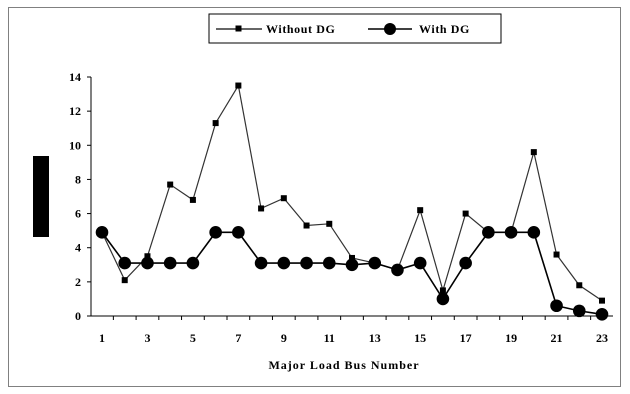 This screenshot has height=394, width=630. I want to click on x-tick-label: 5, so click(193, 338).